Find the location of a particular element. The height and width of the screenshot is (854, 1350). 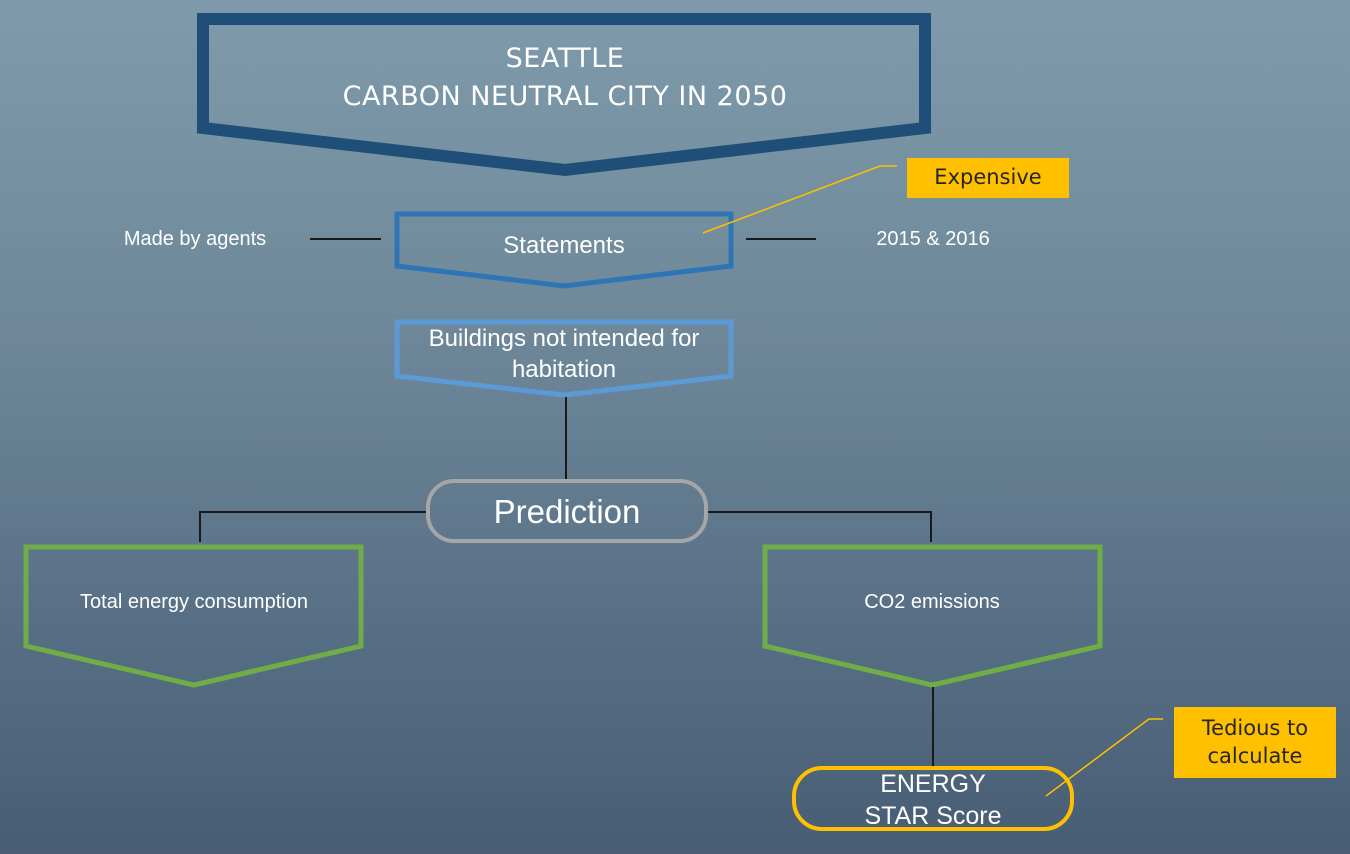

energy-star-label: ENERGY STAR Score is located at coordinates (933, 800).